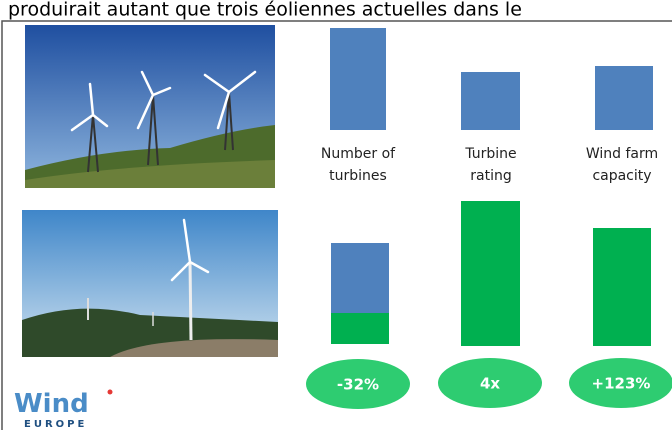 The height and width of the screenshot is (430, 672). Describe the element at coordinates (51, 404) in the screenshot. I see `logo-name: Wind` at that location.